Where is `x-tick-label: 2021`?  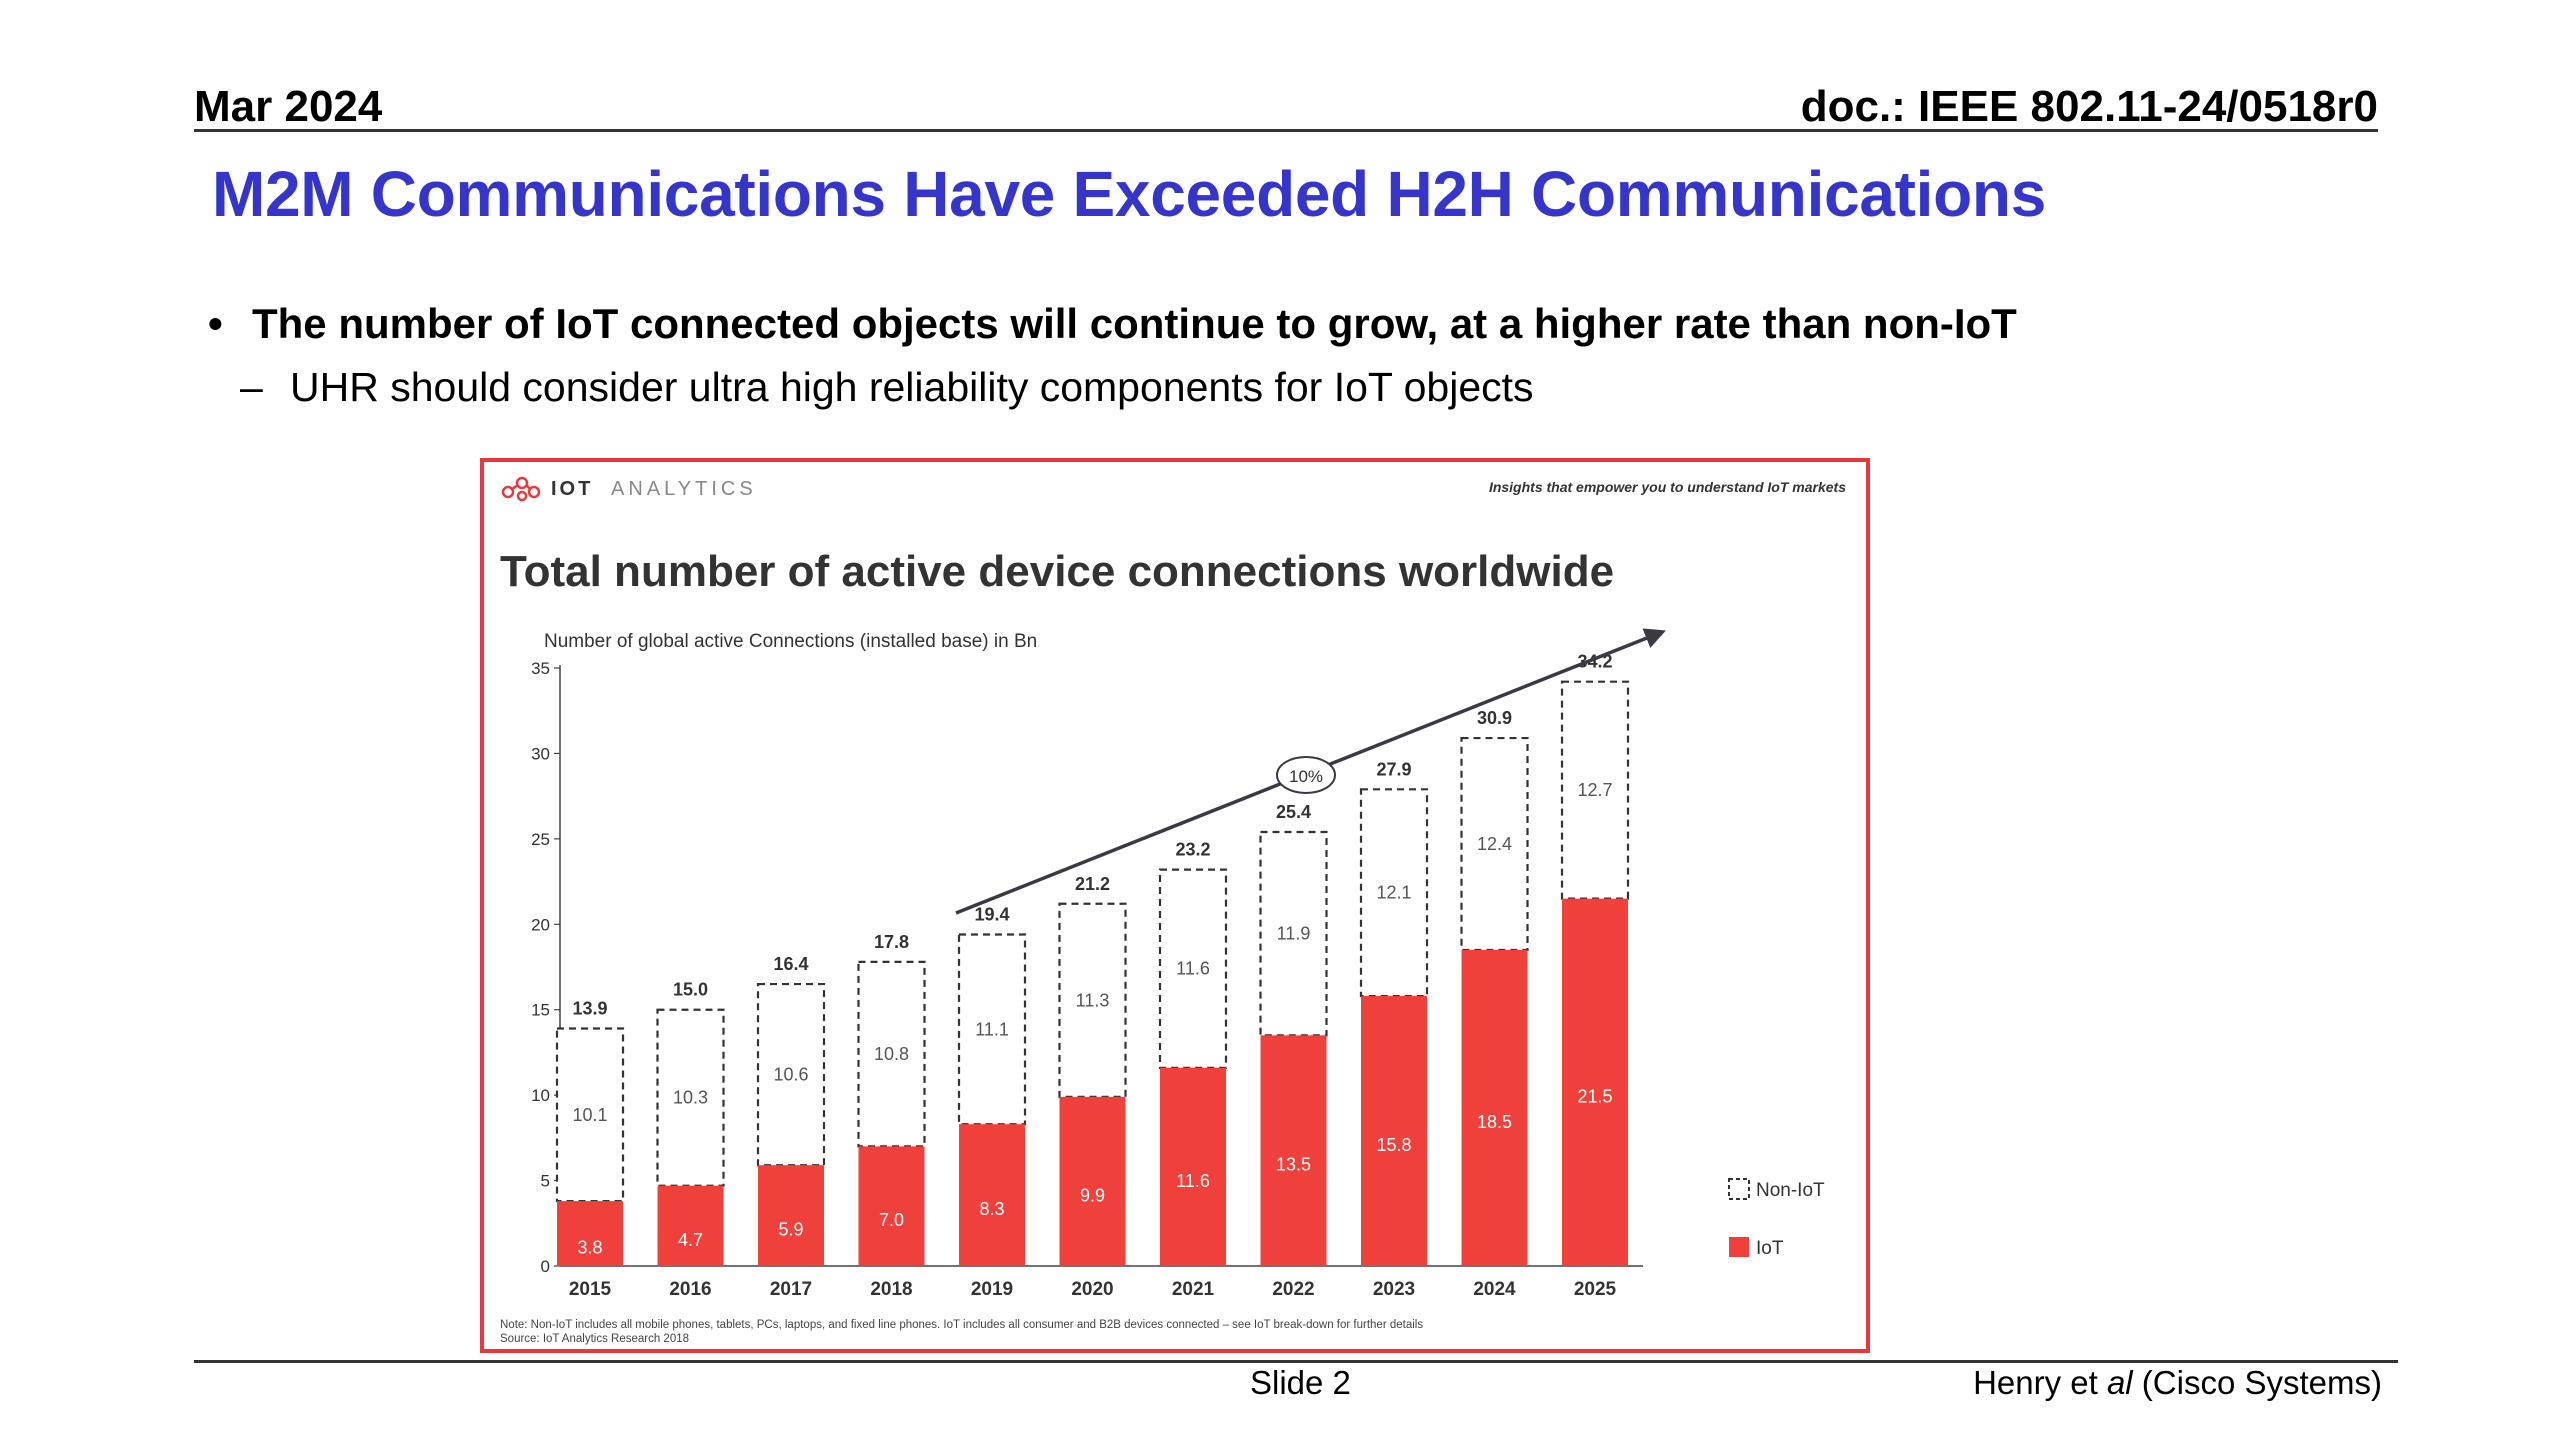
x-tick-label: 2021 is located at coordinates (1193, 1289).